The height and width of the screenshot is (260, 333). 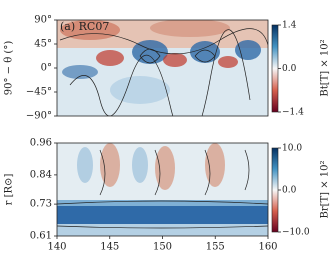 What do you see at coordinates (46, 68) in the screenshot?
I see `y-tick-label: 0°` at bounding box center [46, 68].